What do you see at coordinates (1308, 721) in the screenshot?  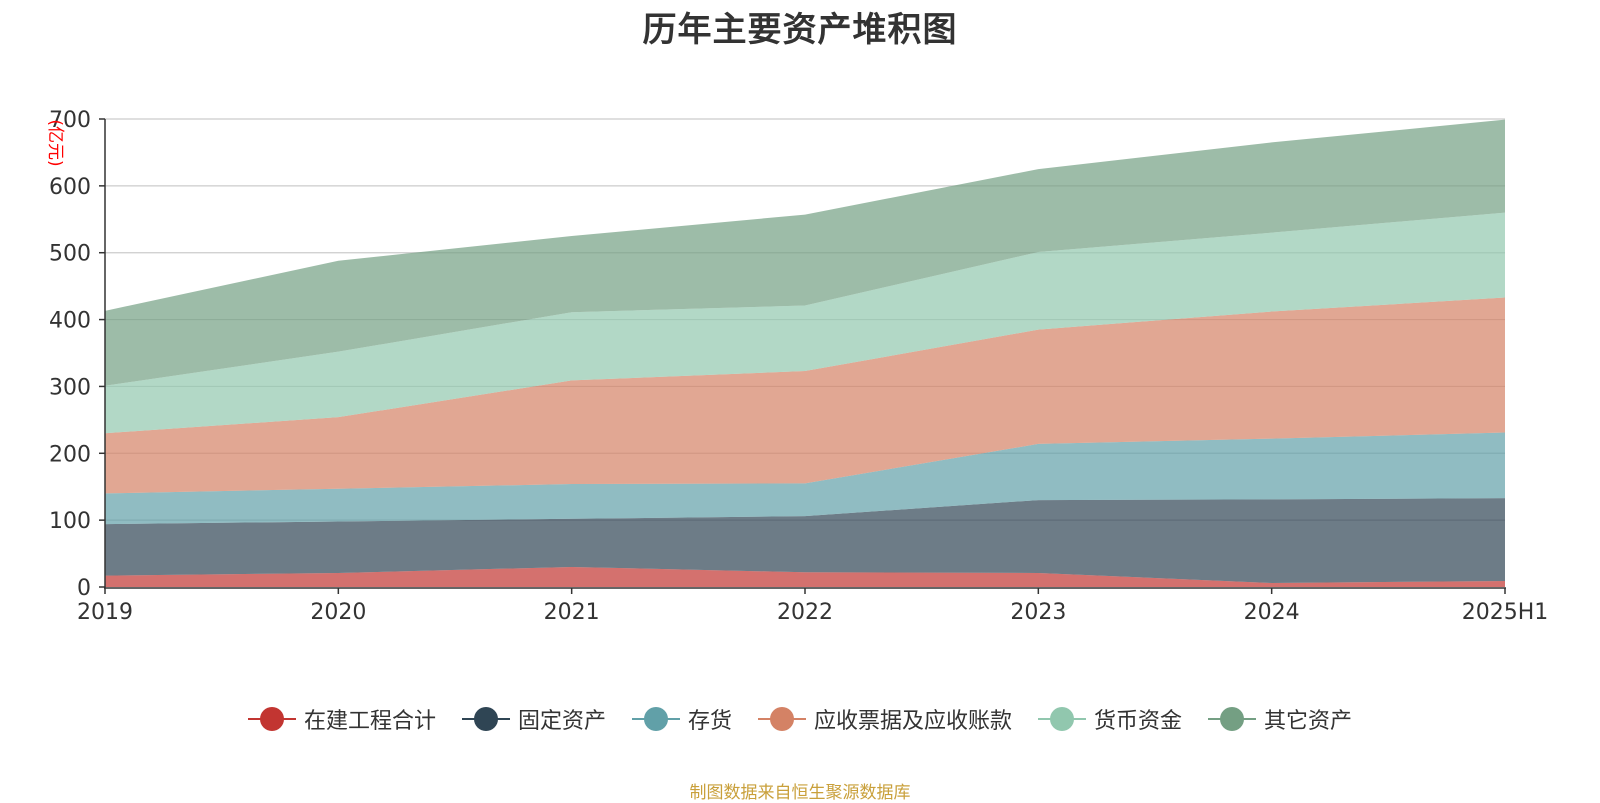 I see `legend-label: 其它资产` at bounding box center [1308, 721].